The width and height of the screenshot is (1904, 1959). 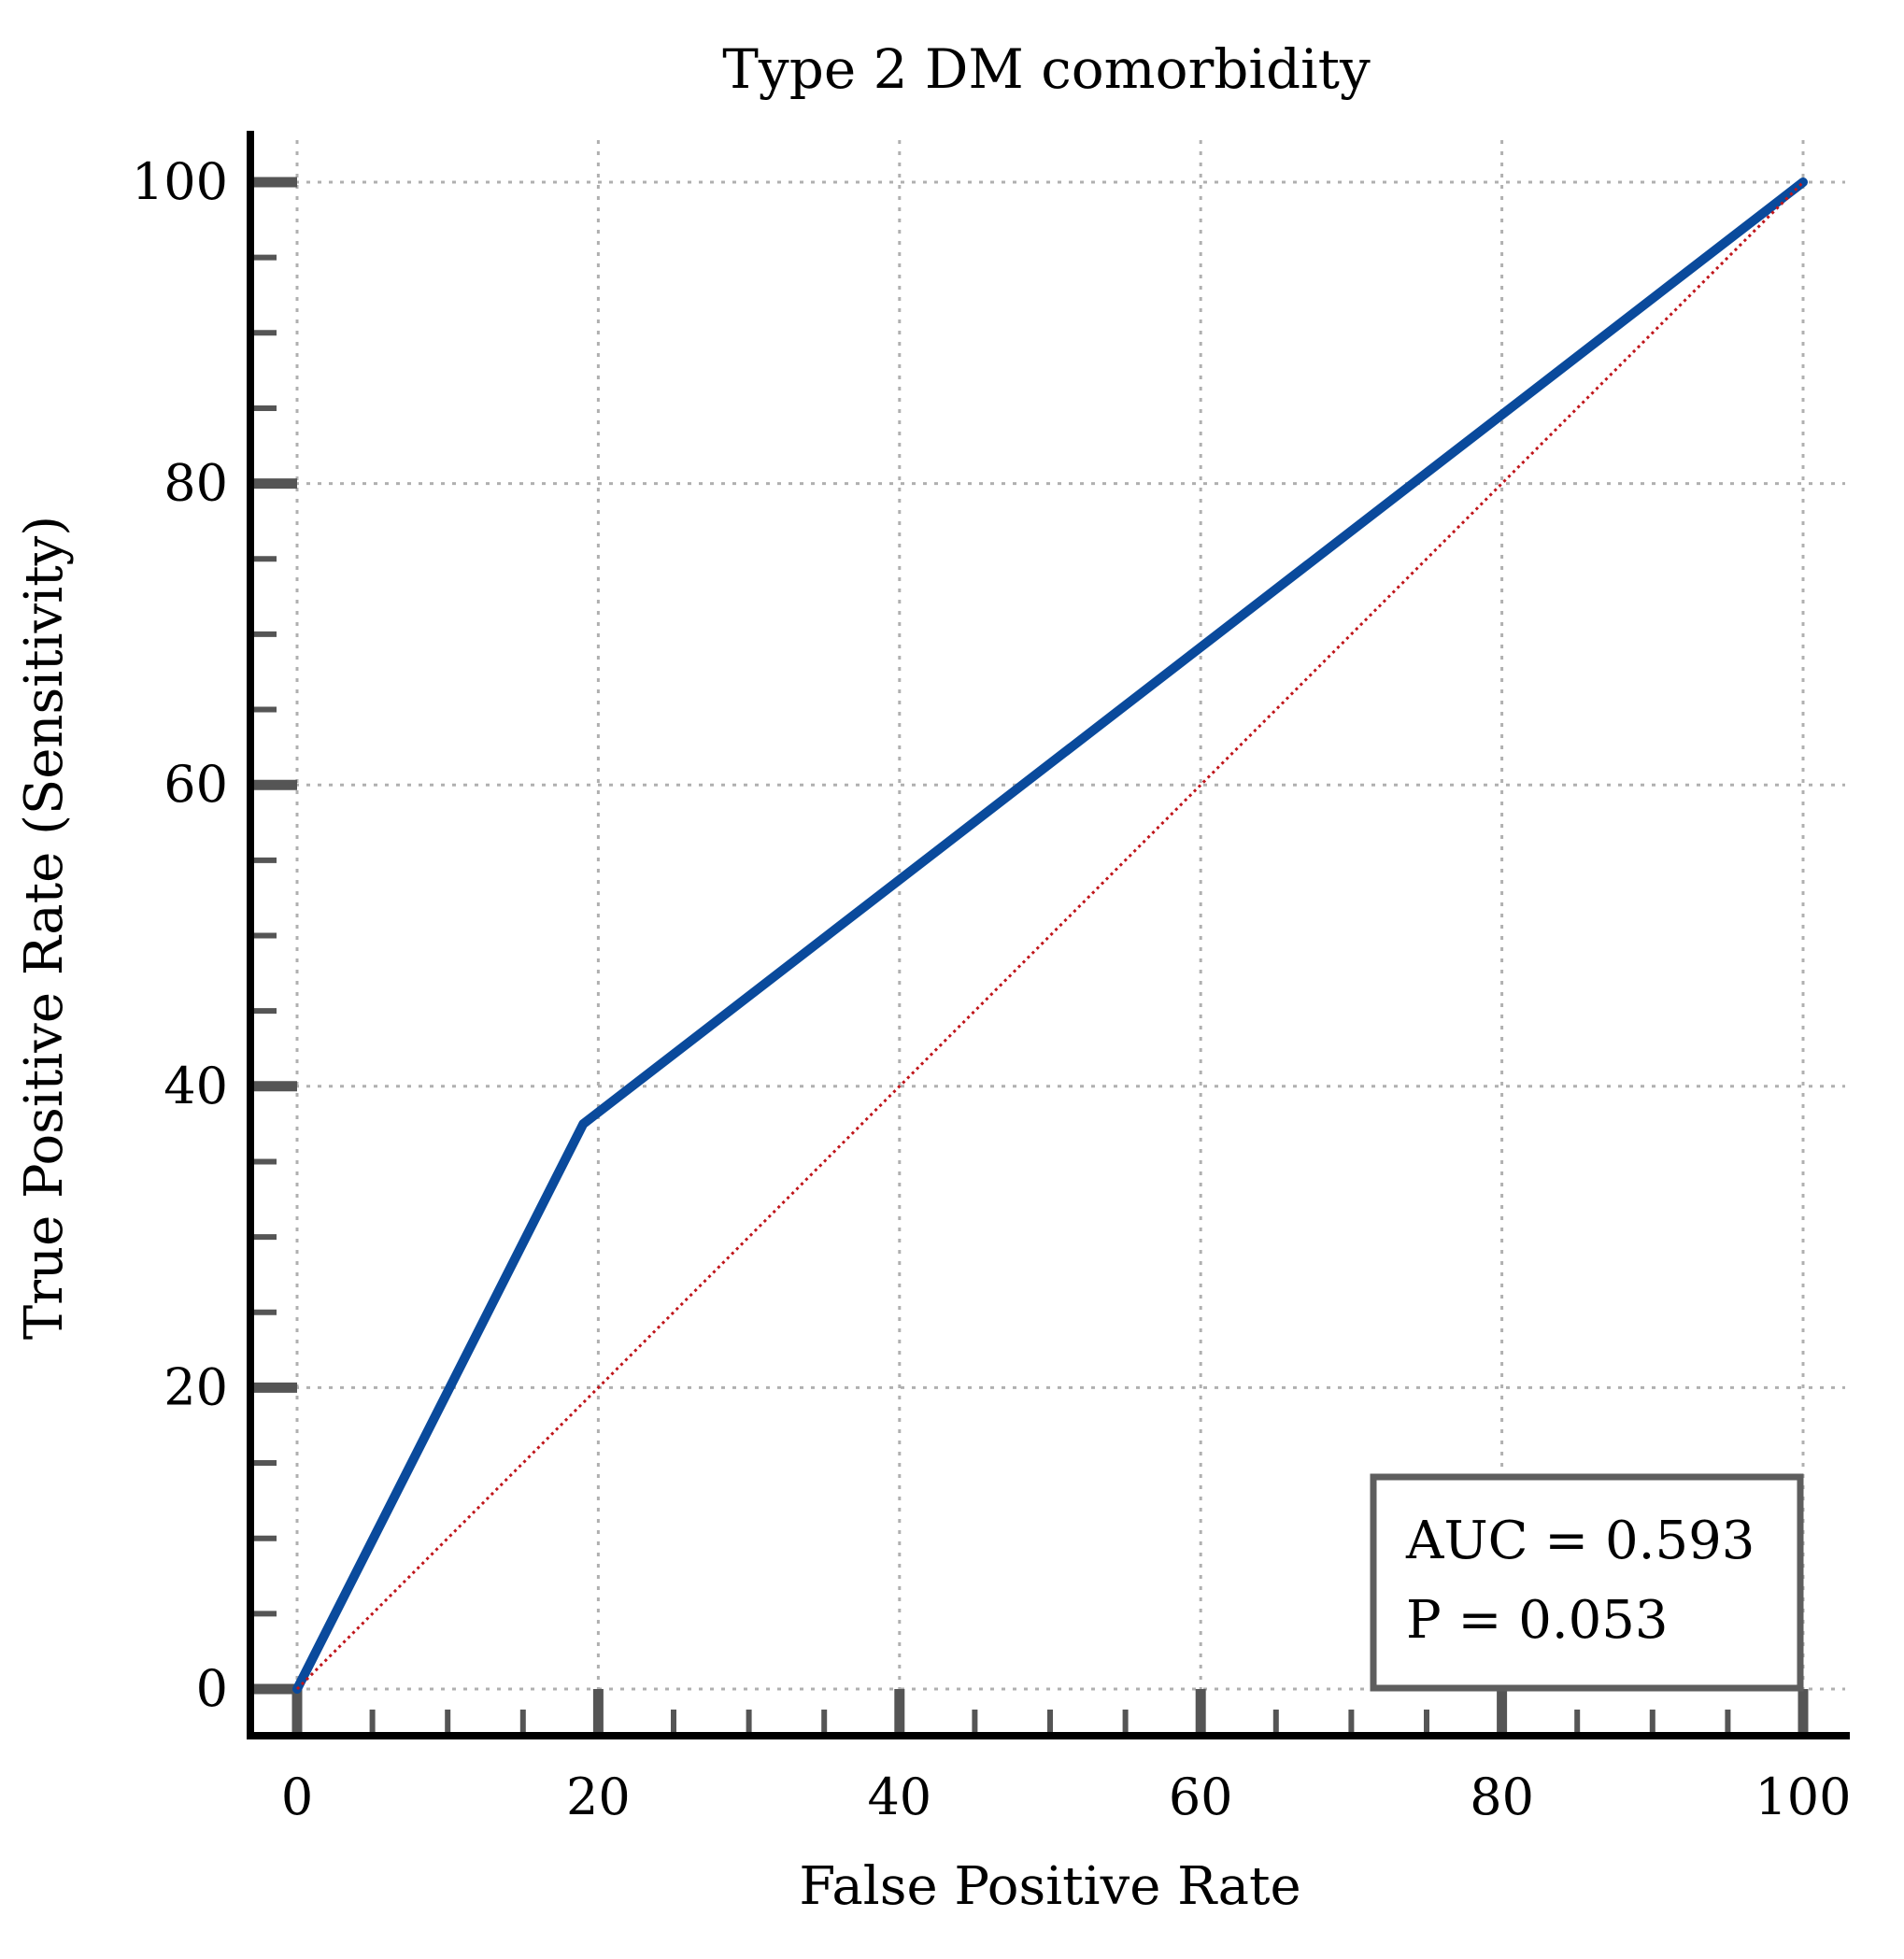 I want to click on y-tick-label-0: 0, so click(x=212, y=1688).